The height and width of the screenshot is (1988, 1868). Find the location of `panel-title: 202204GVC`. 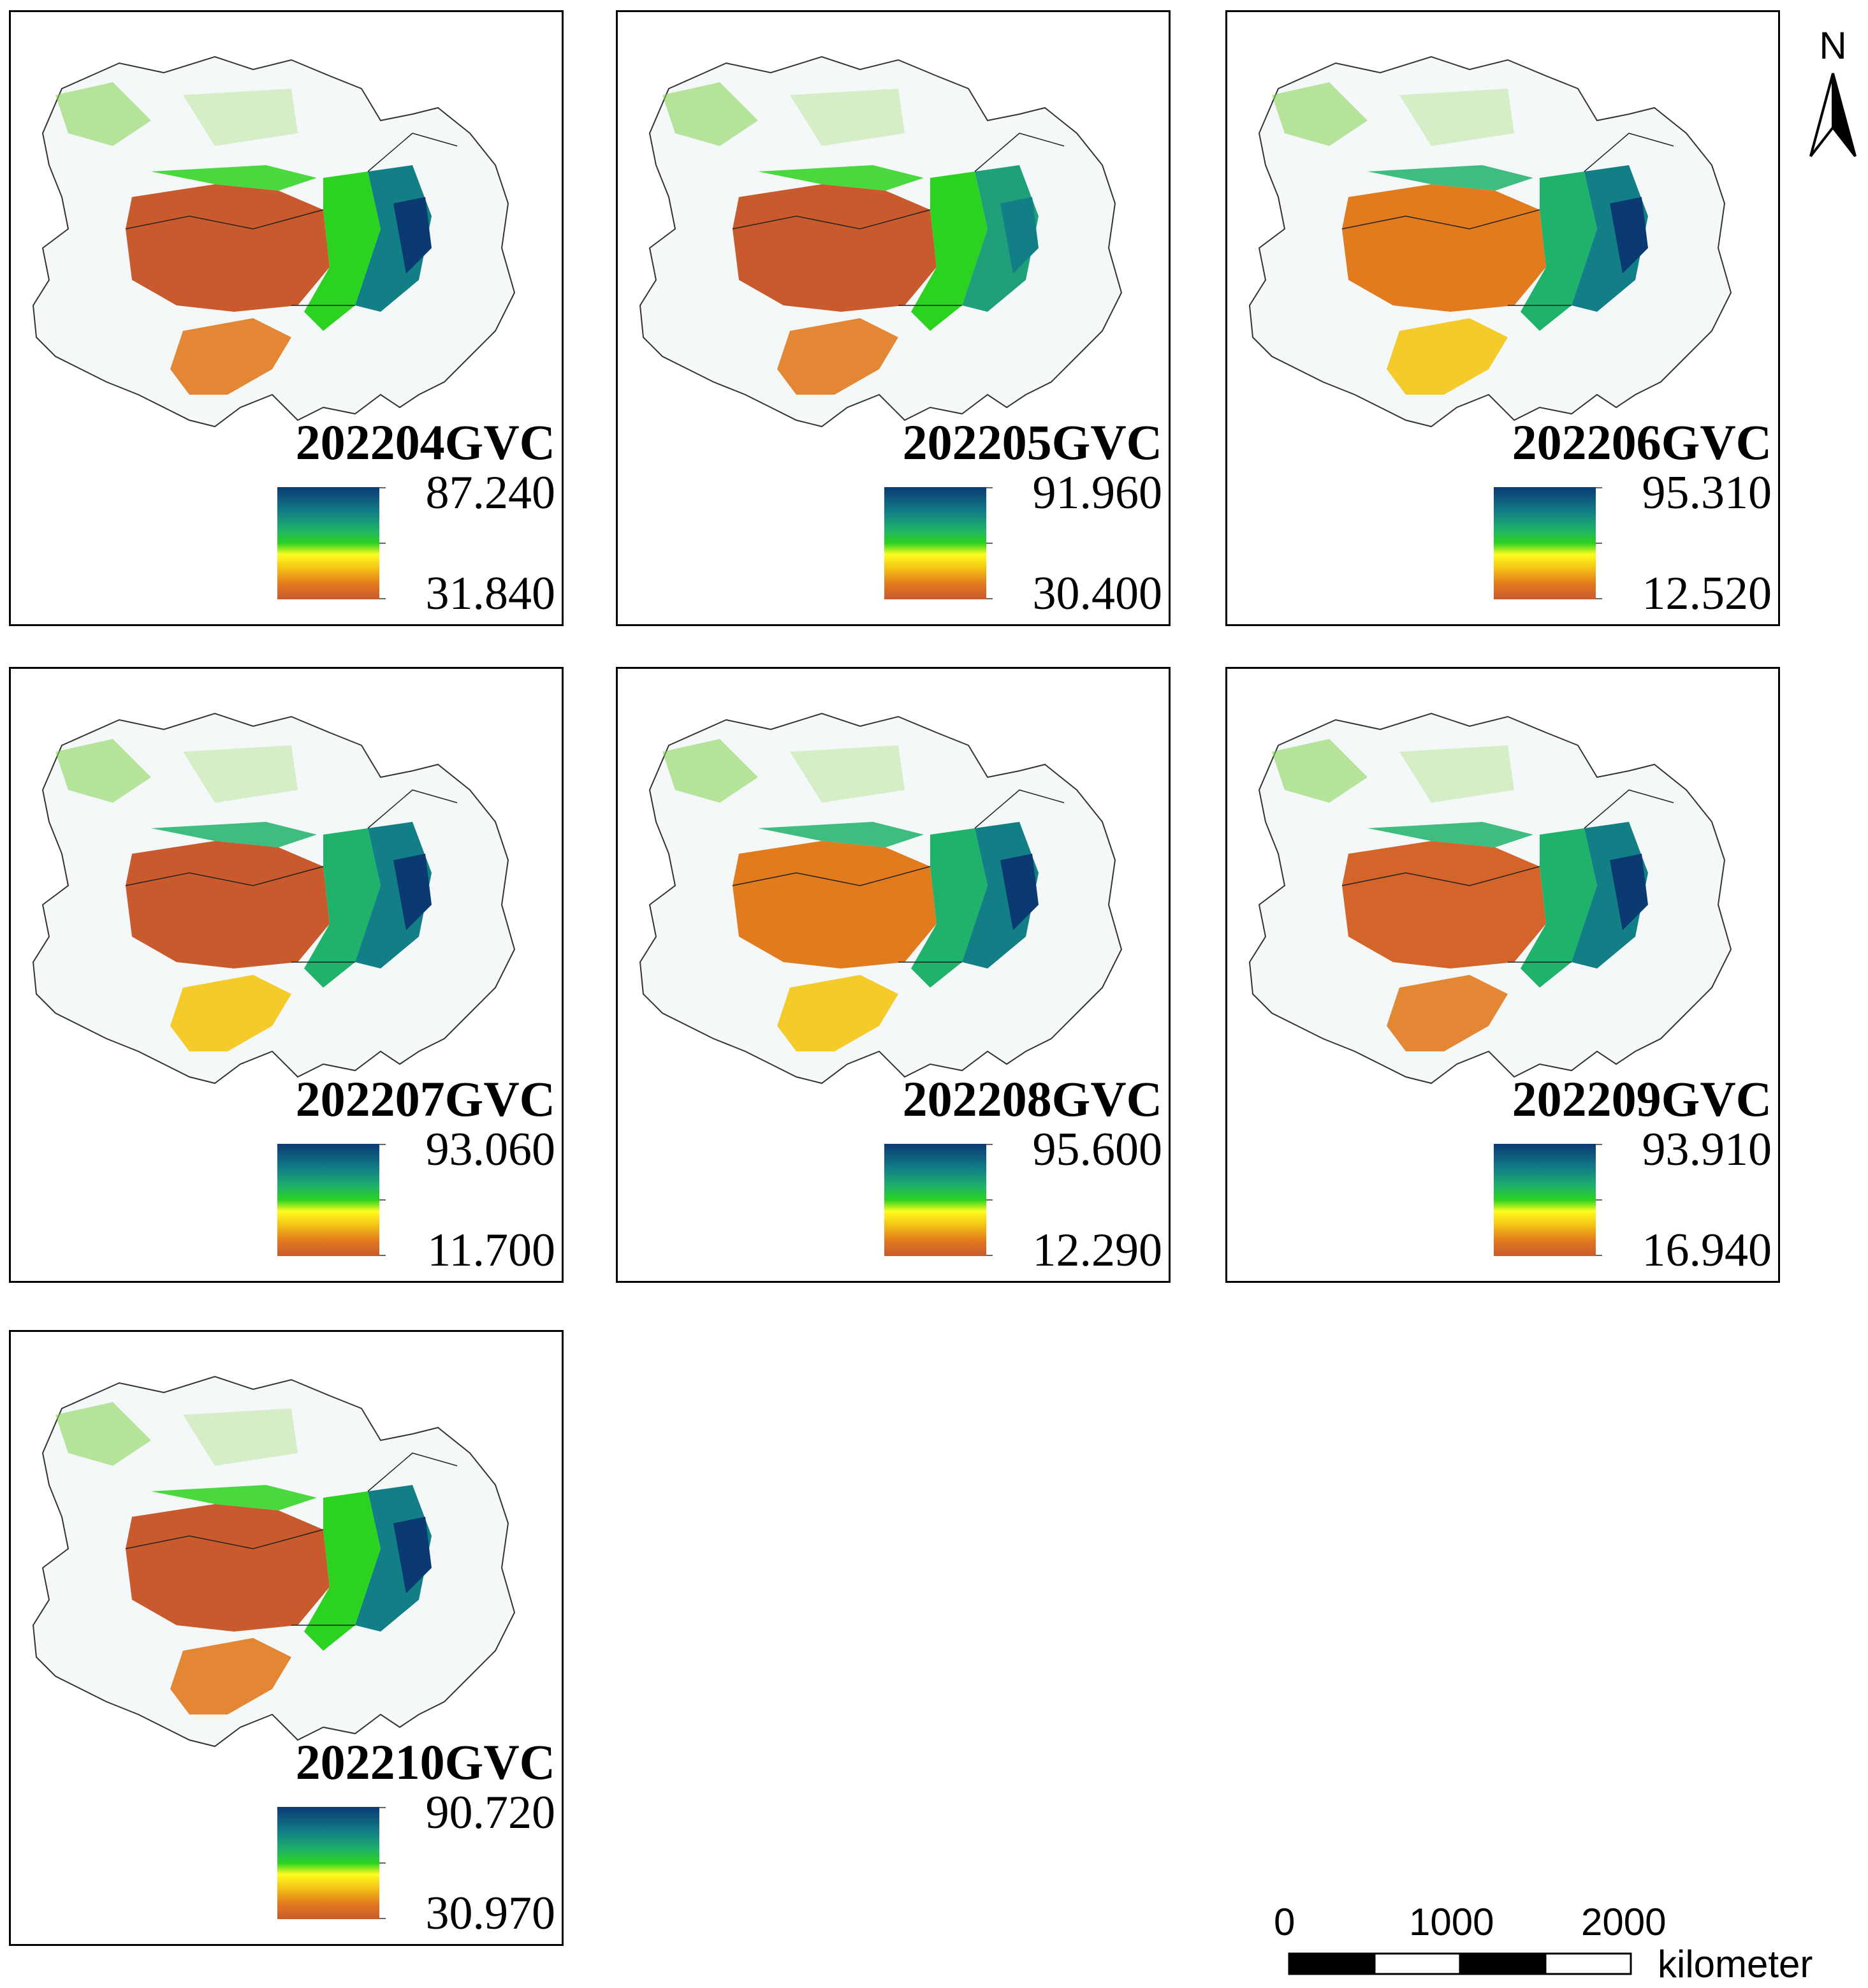

panel-title: 202204GVC is located at coordinates (425, 442).